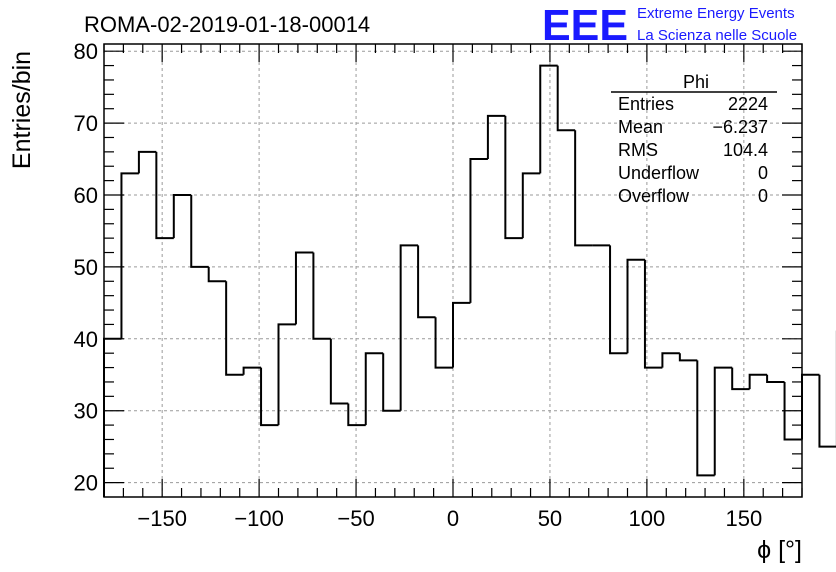  I want to click on eee-logo-line2: La Scienza nelle Scuole, so click(717, 35).